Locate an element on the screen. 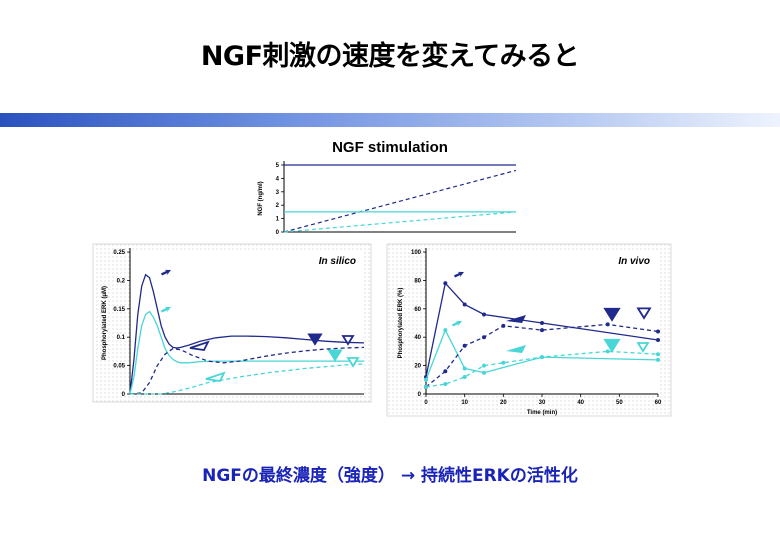 The height and width of the screenshot is (540, 780). ngf-input-panel is located at coordinates (385, 196).